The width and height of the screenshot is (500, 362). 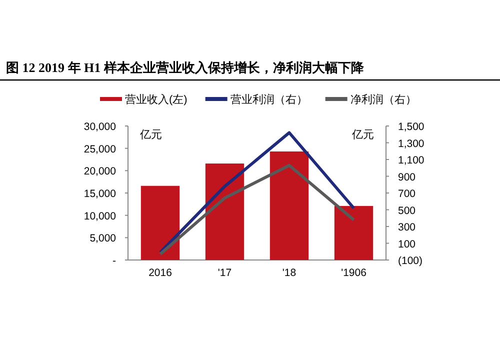 What do you see at coordinates (156, 99) in the screenshot?
I see `legend-label: 营业收入(左)` at bounding box center [156, 99].